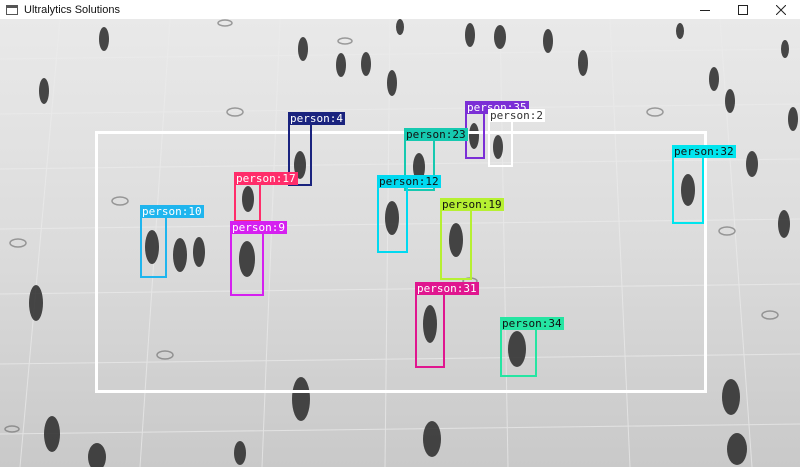  I want to click on detection-box: person:2, so click(516, 138).